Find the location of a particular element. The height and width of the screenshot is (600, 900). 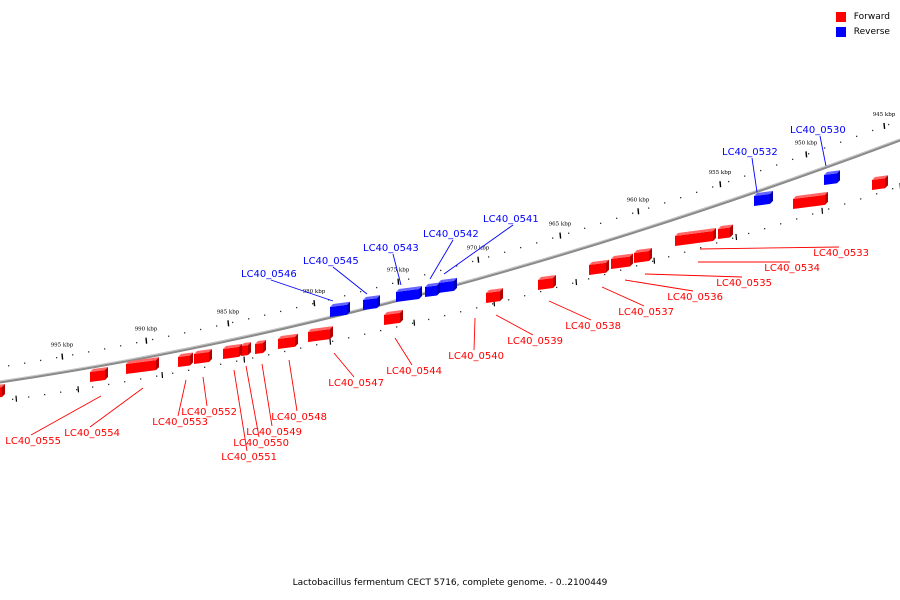

tick-label: 965 kbp is located at coordinates (560, 225).